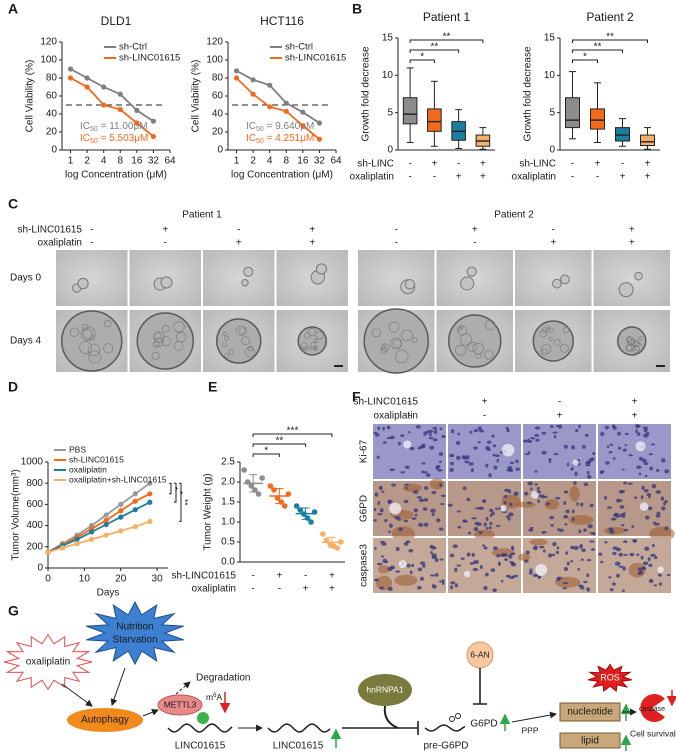  I want to click on y-tick-label: 10, so click(388, 75).